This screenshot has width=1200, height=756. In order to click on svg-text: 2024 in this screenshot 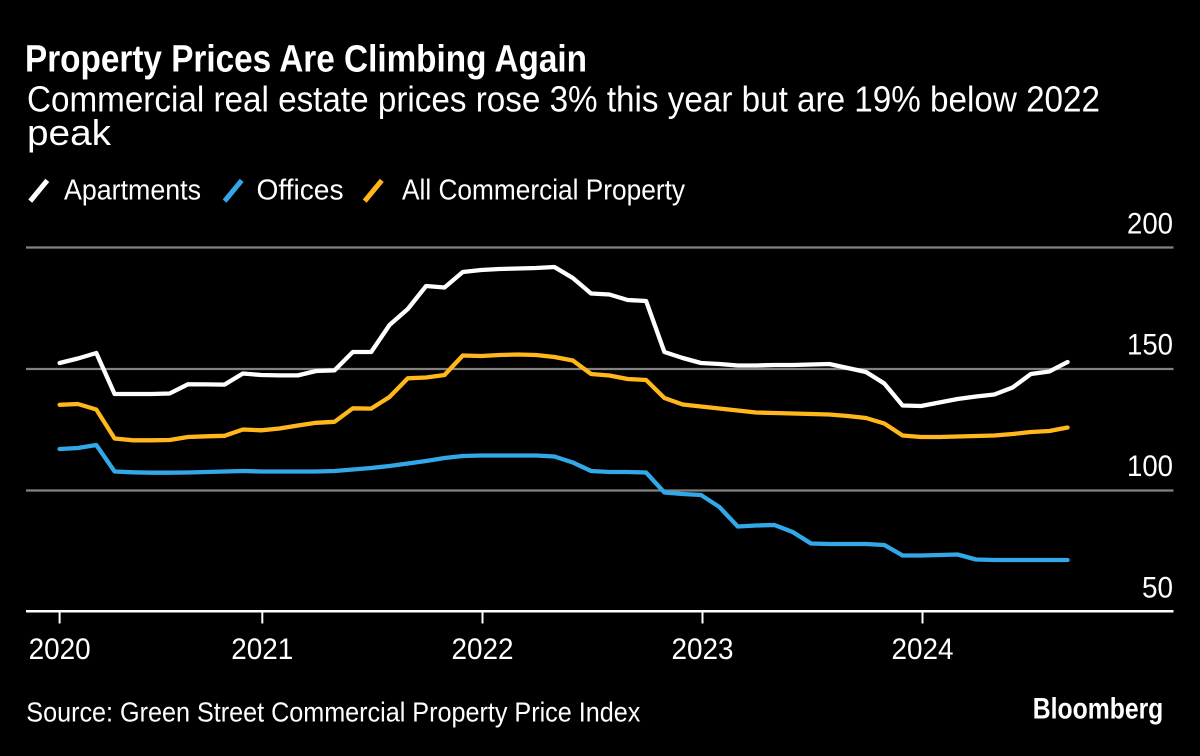, I will do `click(923, 649)`.